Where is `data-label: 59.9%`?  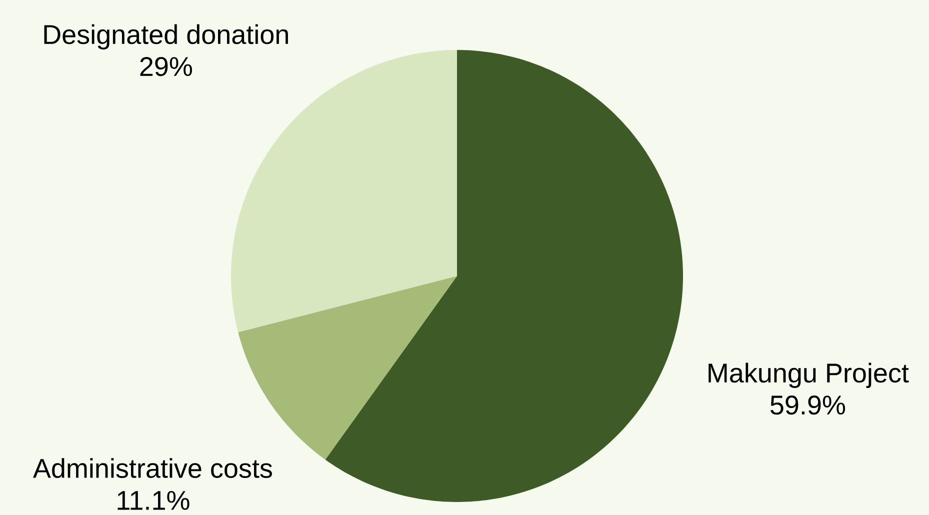 data-label: 59.9% is located at coordinates (808, 405).